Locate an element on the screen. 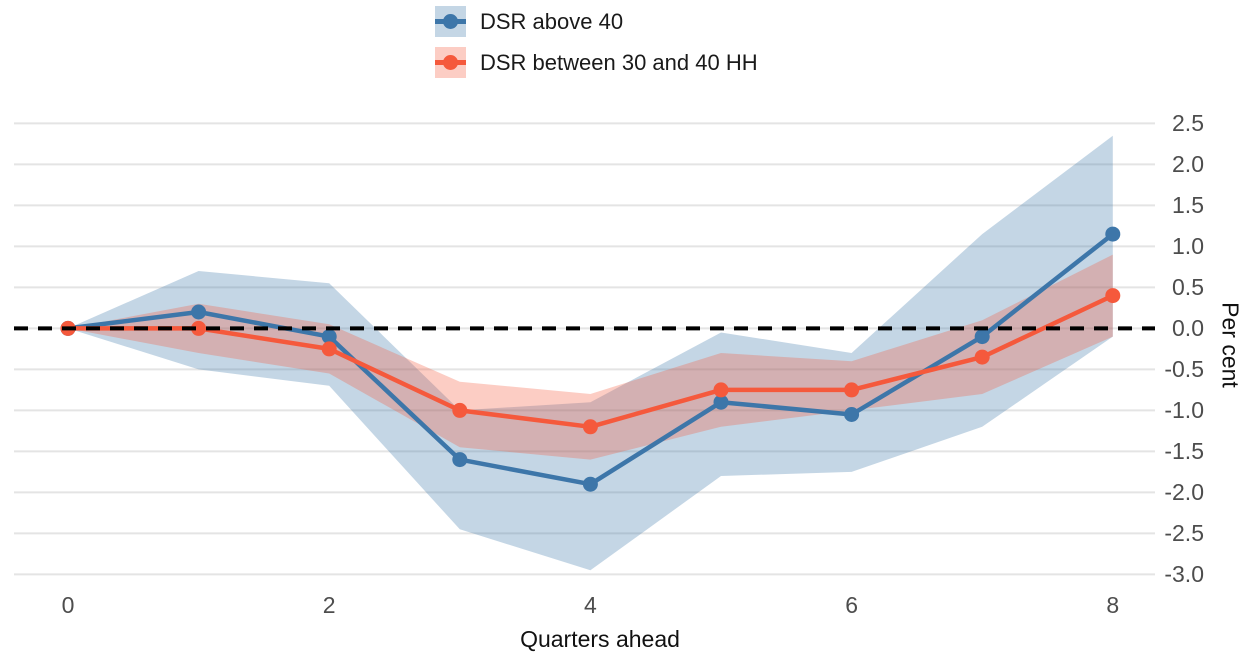 The image size is (1252, 663). legend-item-dsr-above-40: DSR above 40 is located at coordinates (529, 21).